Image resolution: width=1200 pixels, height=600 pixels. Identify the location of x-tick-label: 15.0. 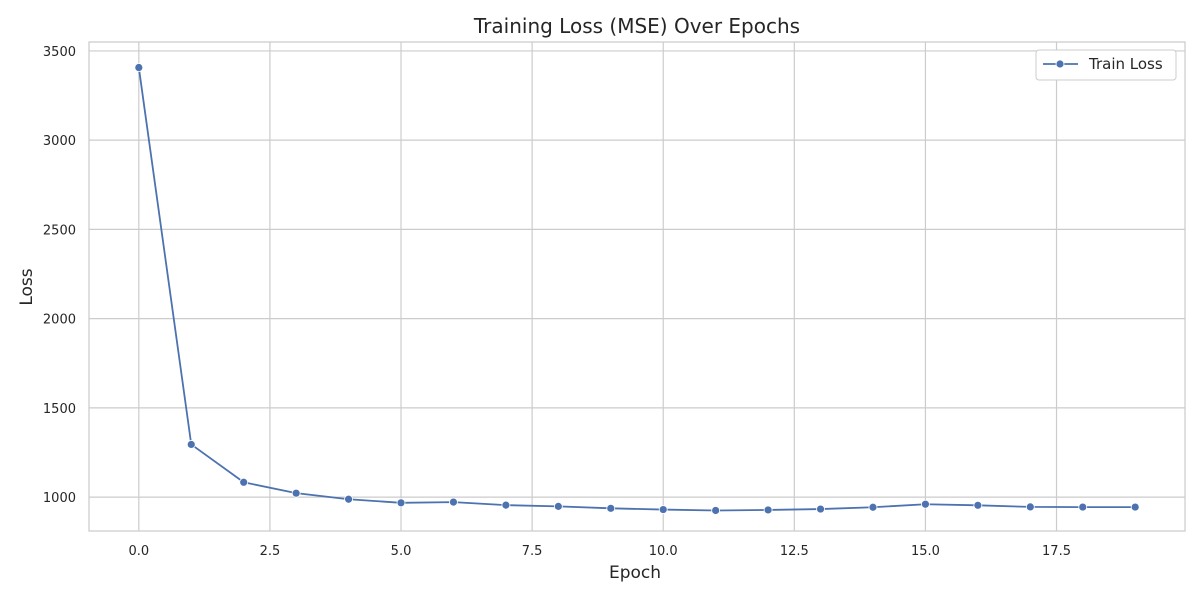
(925, 551).